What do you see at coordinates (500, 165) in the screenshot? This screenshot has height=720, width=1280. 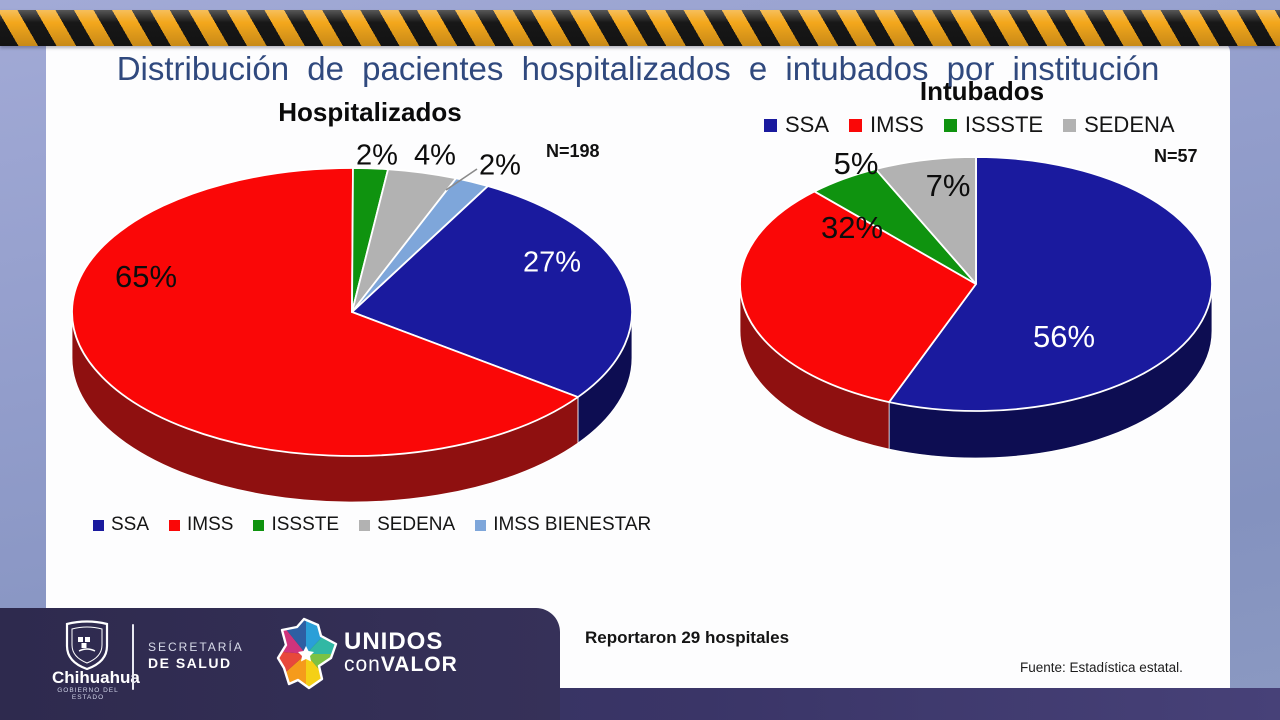 I see `pie1-label-imss-bienestar: 2%` at bounding box center [500, 165].